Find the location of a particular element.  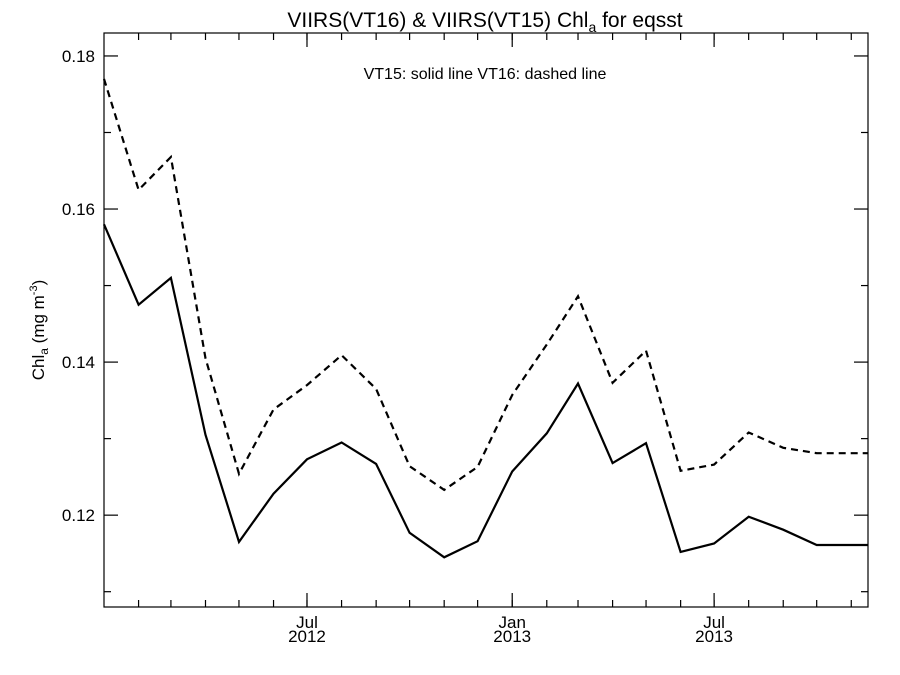

x-tick-label-year: 2012 is located at coordinates (307, 636).